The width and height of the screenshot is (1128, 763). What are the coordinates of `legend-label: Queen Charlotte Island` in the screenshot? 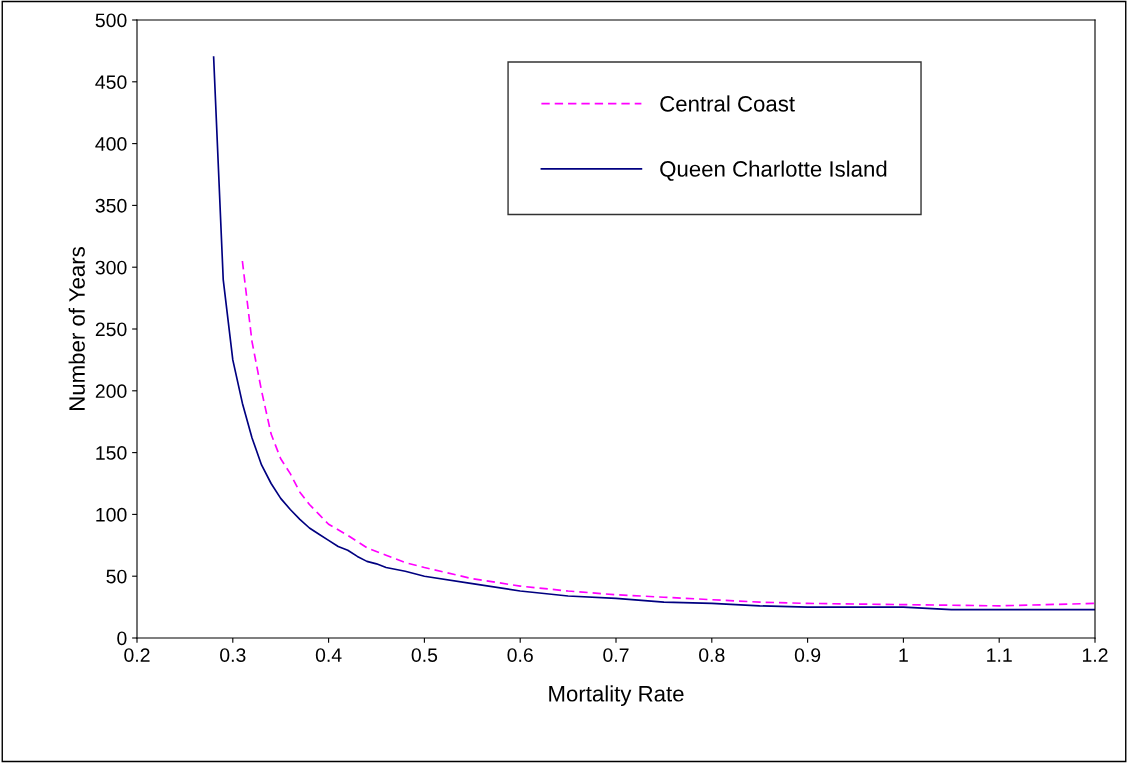 It's located at (773, 170).